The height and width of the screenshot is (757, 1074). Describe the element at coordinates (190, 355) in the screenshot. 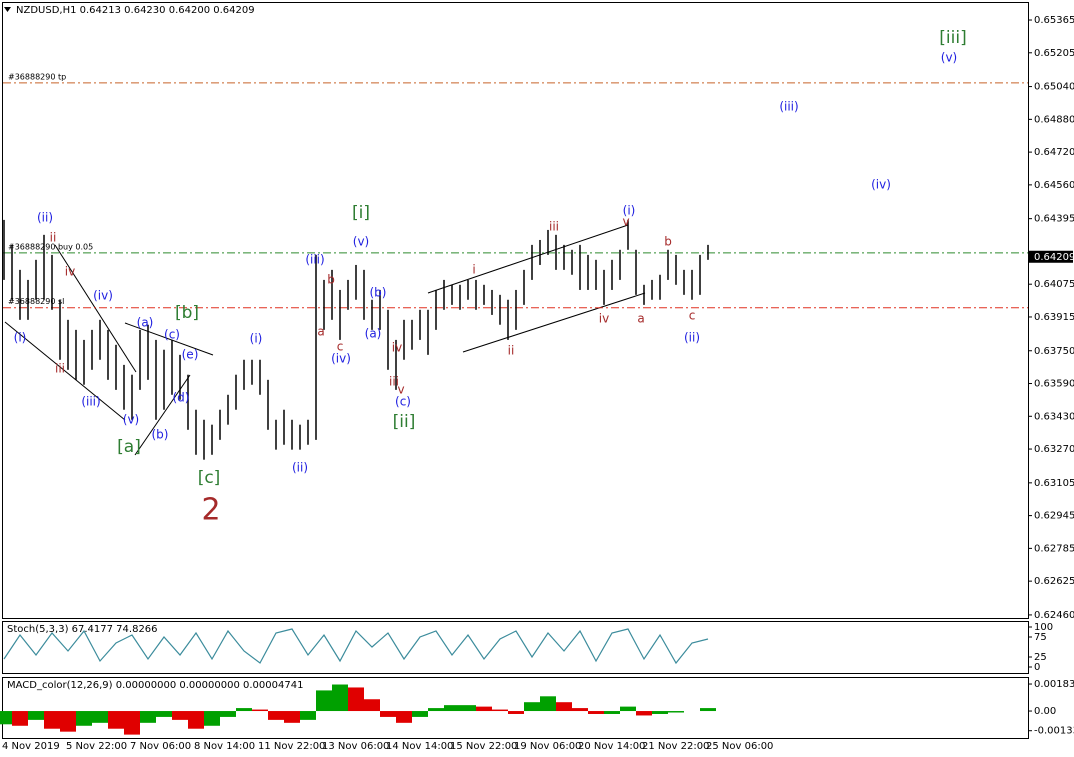

I see `wave-label: (e)` at that location.